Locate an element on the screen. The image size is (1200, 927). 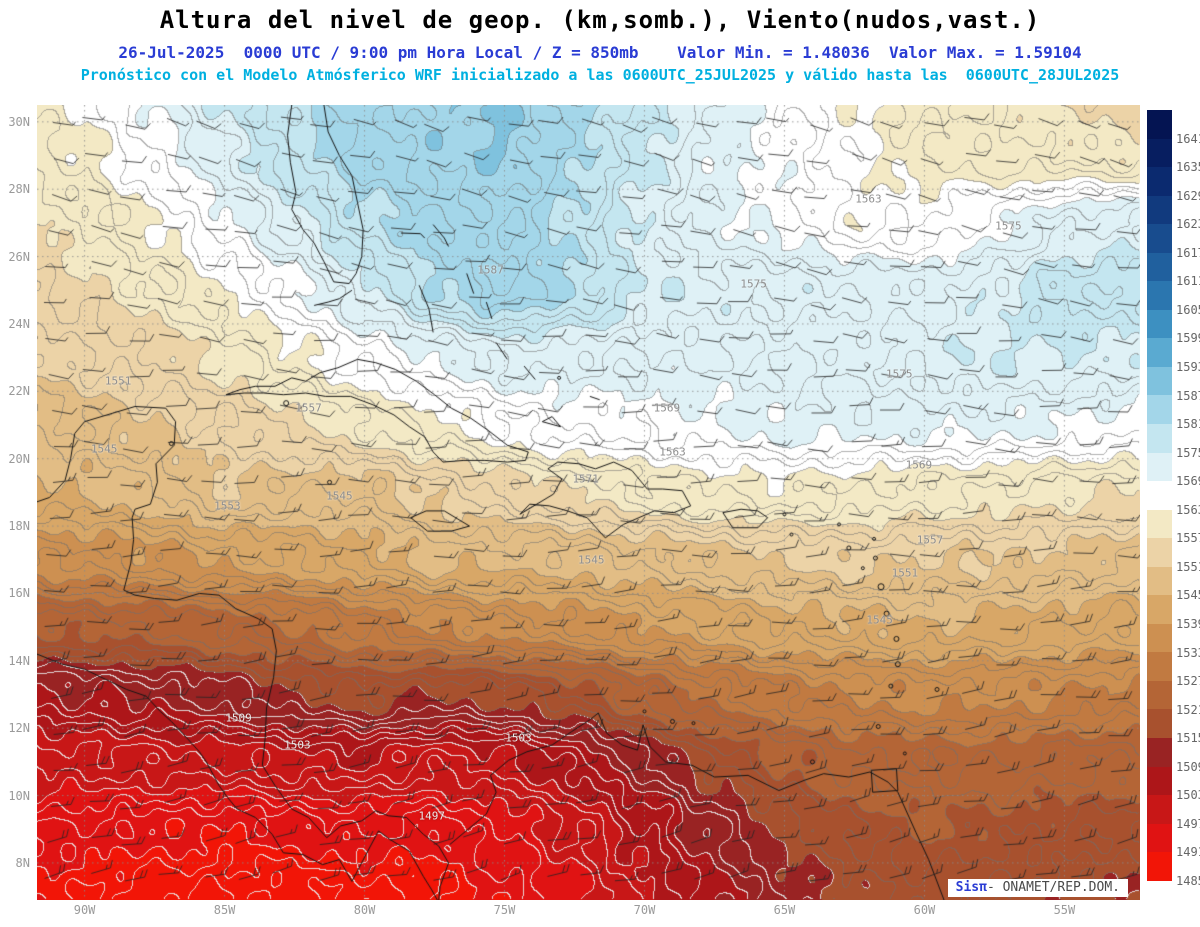
lon-tick-label: 55W is located at coordinates (1064, 910).